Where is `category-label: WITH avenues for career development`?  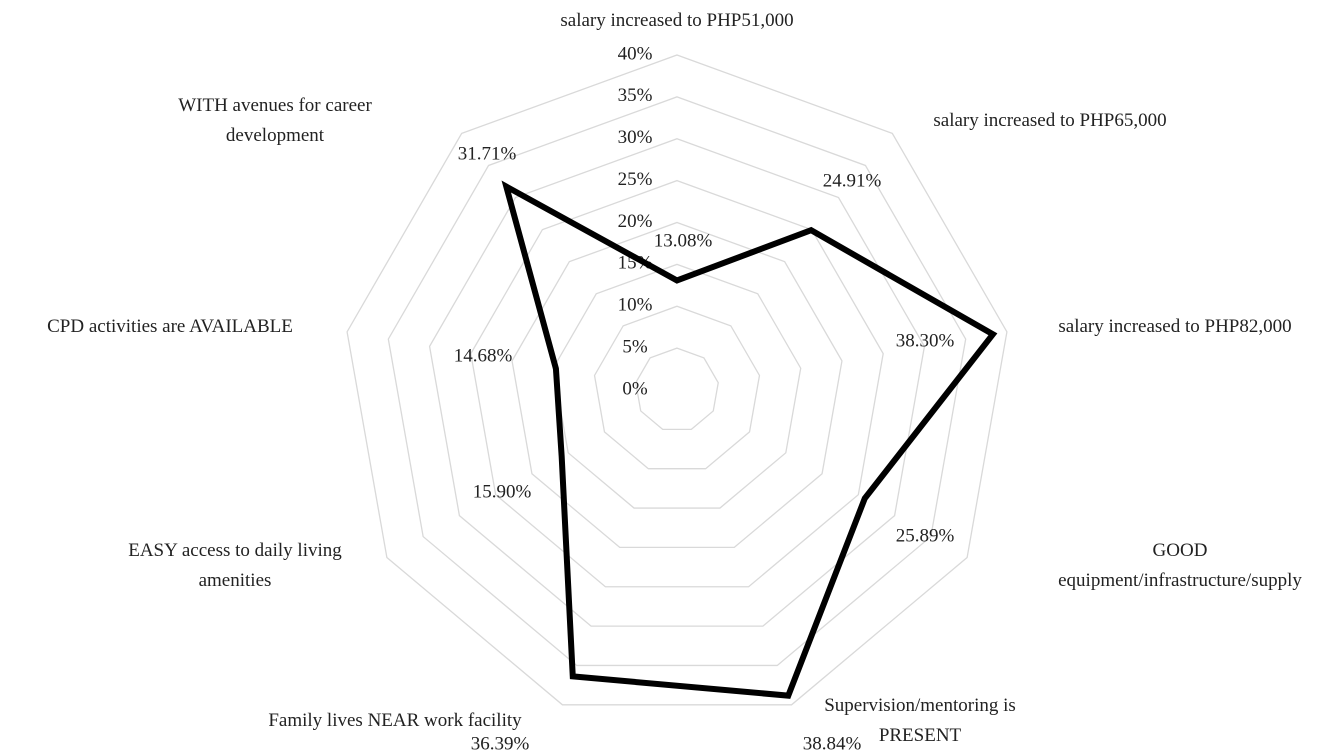 category-label: WITH avenues for career development is located at coordinates (275, 120).